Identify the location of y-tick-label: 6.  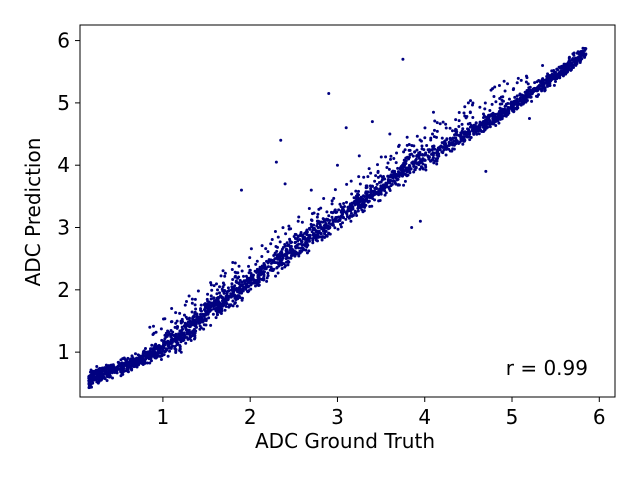
(63, 41).